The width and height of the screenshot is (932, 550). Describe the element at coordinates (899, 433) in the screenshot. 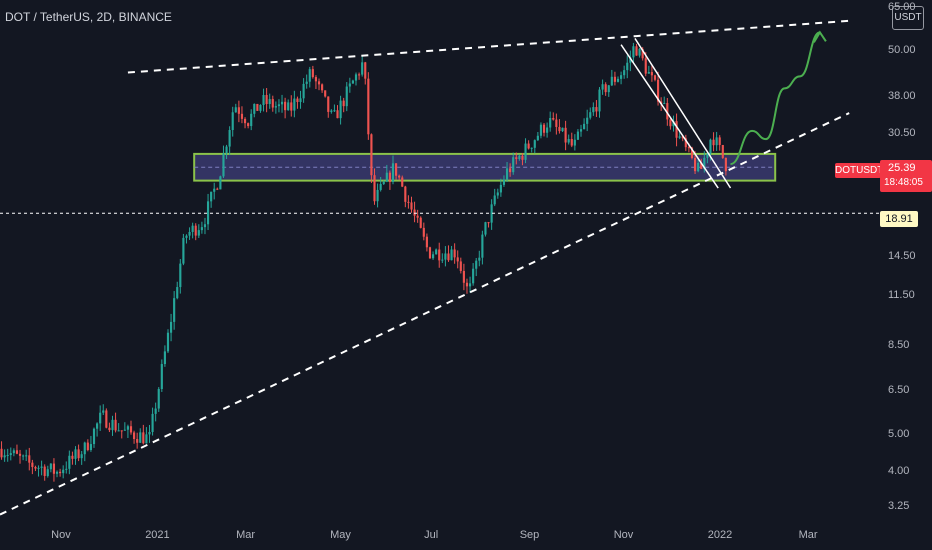

I see `price-tick-label: 5.00` at that location.